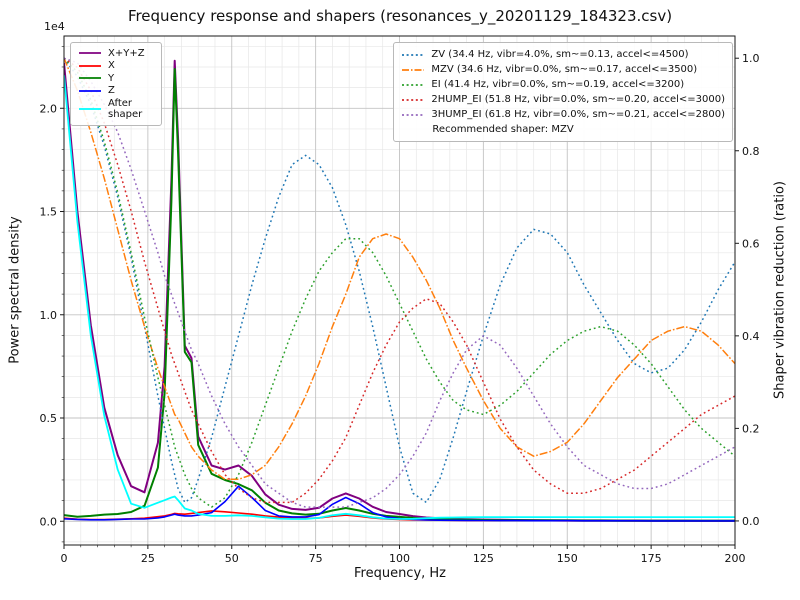  I want to click on x-axis-label: Frequency, Hz, so click(400, 573).